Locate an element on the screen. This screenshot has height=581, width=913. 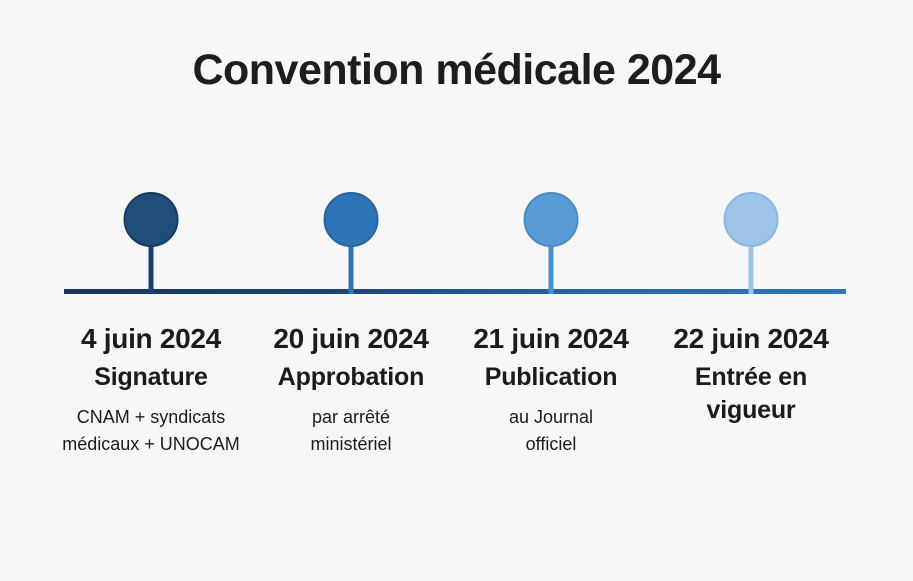
milestone-date: 20 juin 2024 is located at coordinates (351, 338).